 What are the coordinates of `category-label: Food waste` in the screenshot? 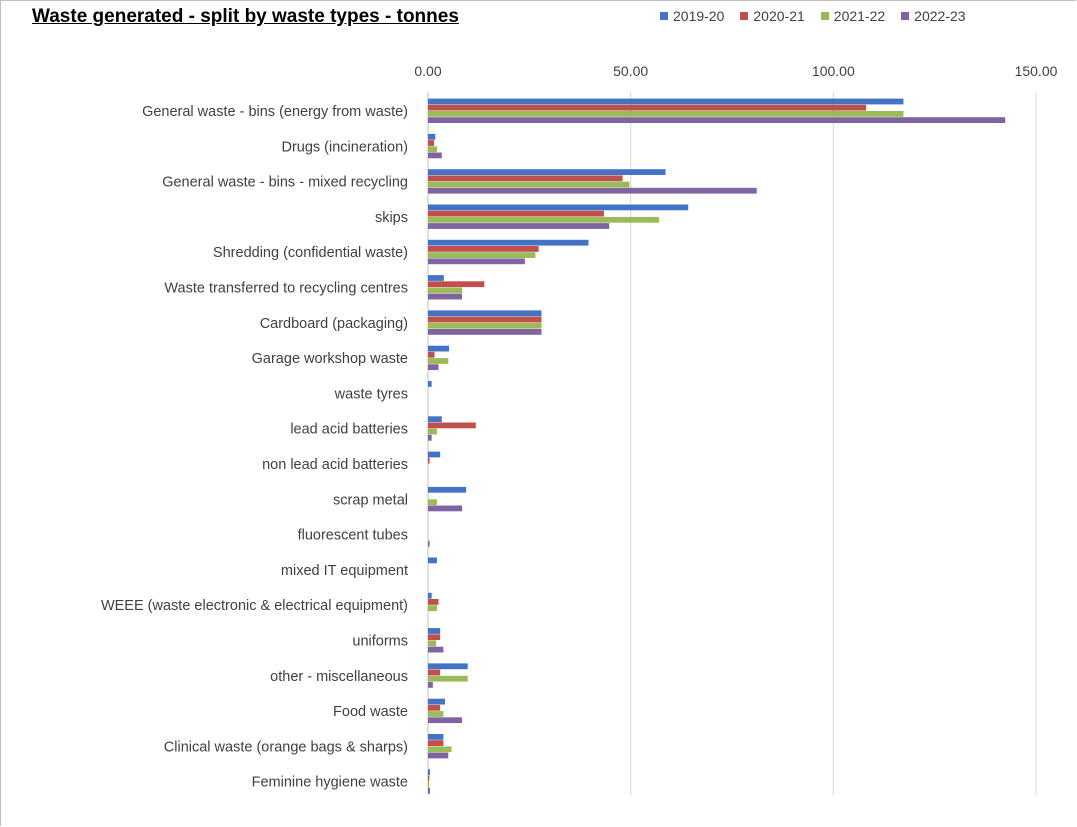 It's located at (370, 712).